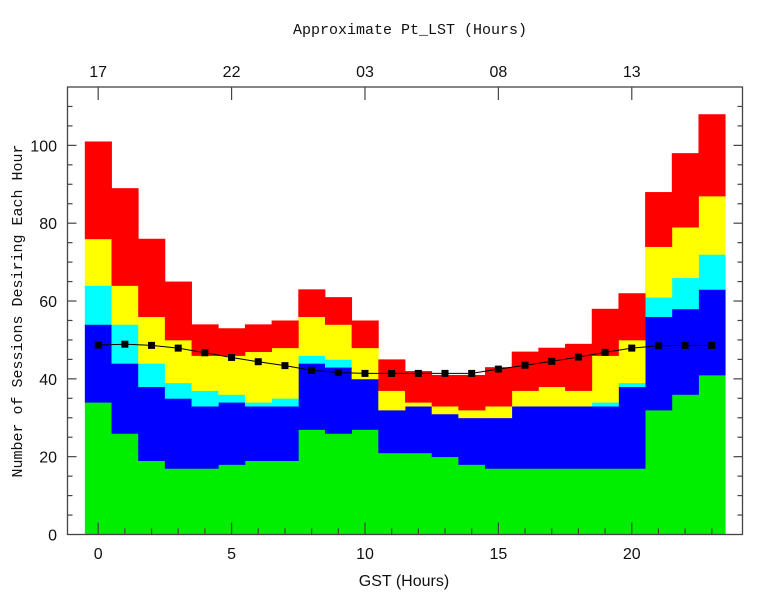 This screenshot has height=600, width=768. What do you see at coordinates (48, 458) in the screenshot?
I see `y-tick-label: 20` at bounding box center [48, 458].